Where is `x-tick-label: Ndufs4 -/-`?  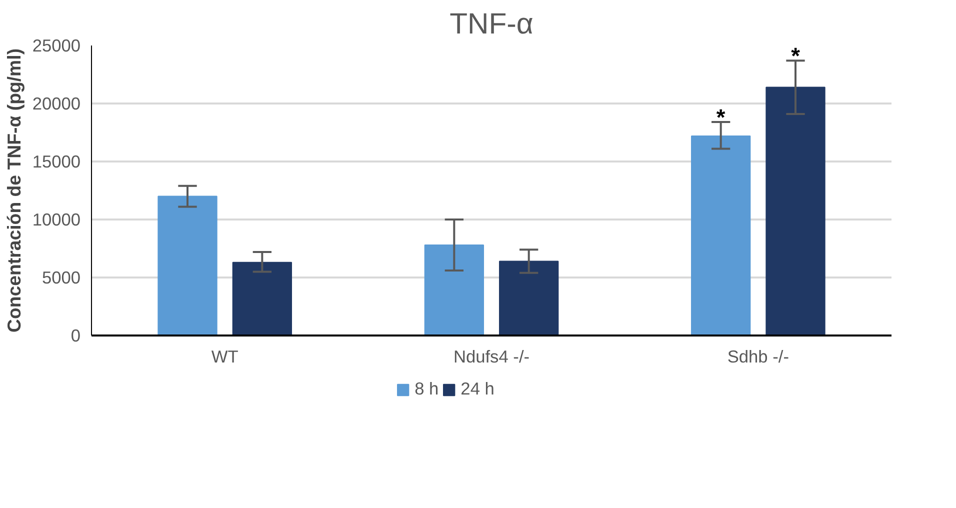 x-tick-label: Ndufs4 -/- is located at coordinates (491, 356).